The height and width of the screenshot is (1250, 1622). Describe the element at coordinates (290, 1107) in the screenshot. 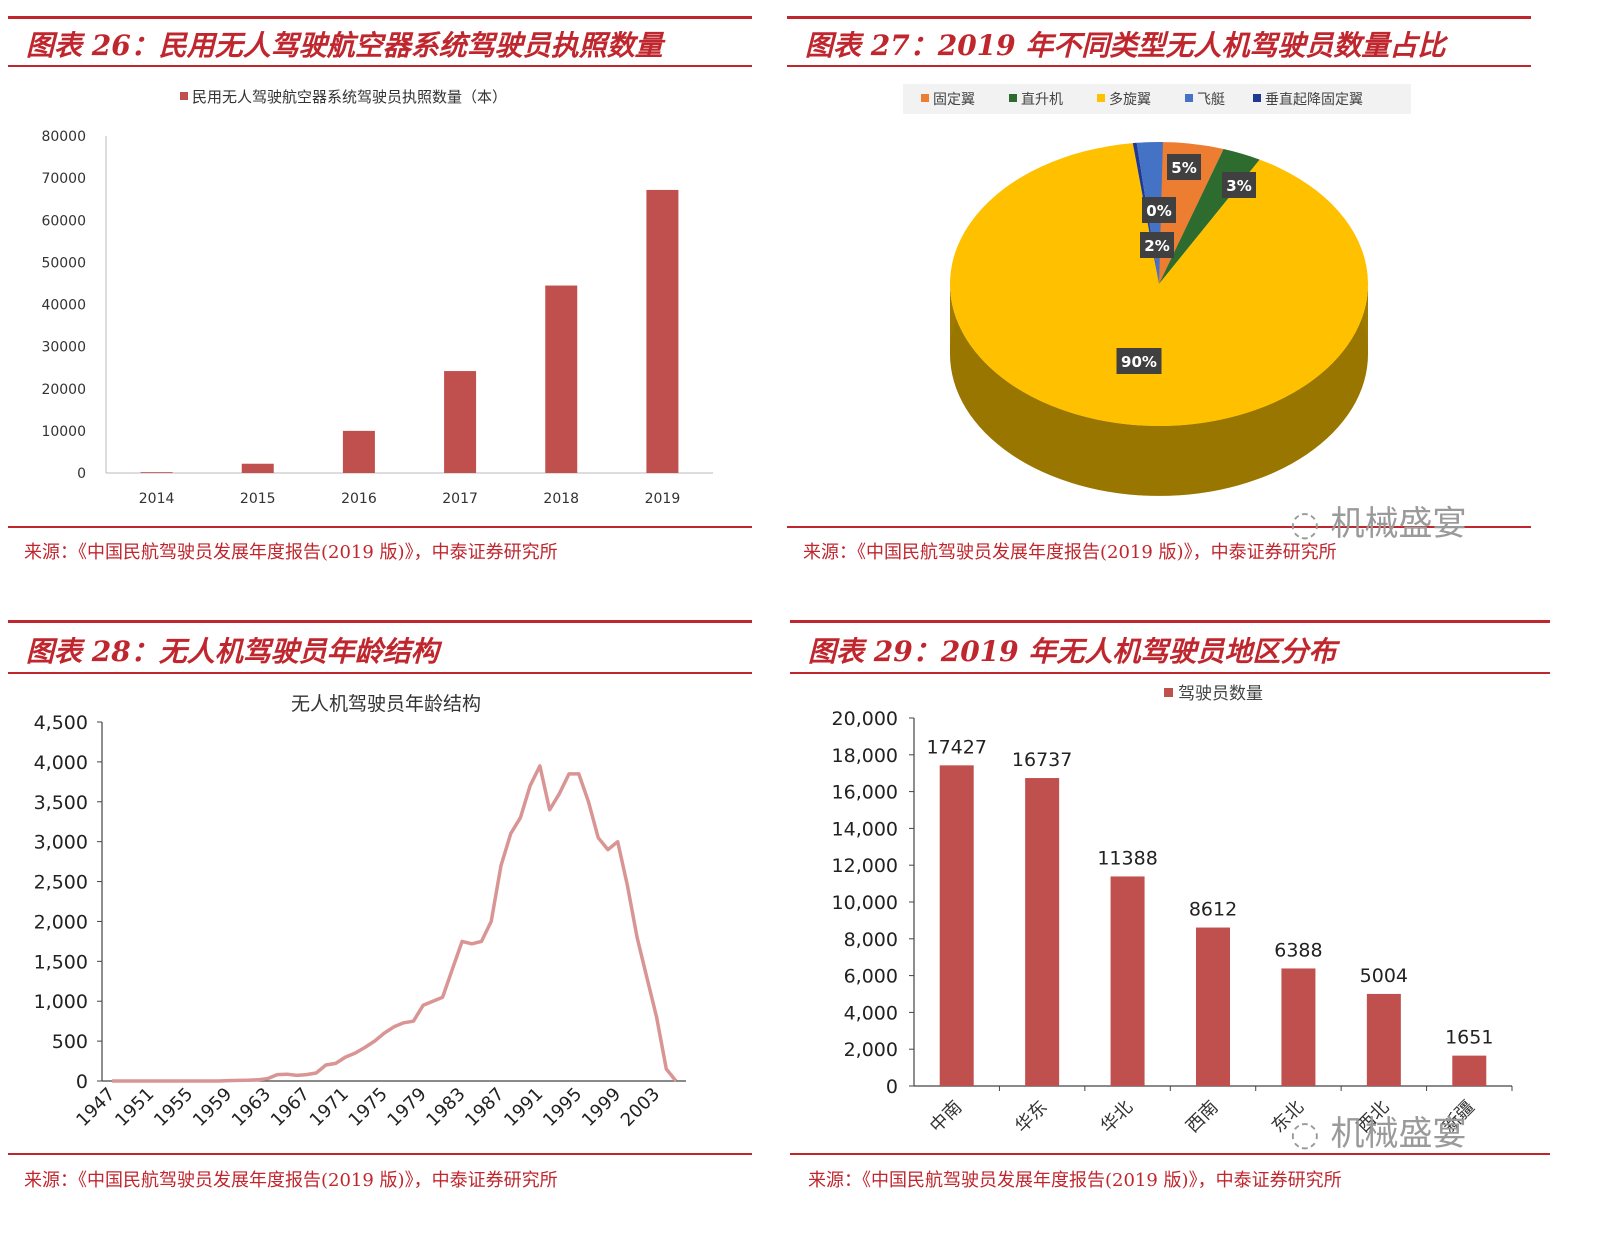

I see `x-tick-label: 1967` at that location.